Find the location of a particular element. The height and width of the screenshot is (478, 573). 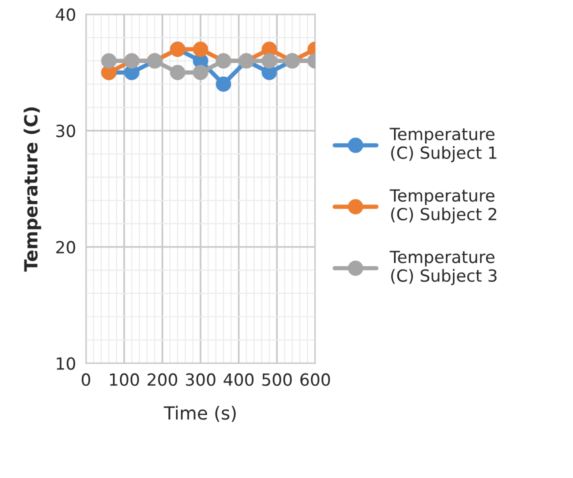

legend-label: Temperature (C) Subject 1 is located at coordinates (443, 145).